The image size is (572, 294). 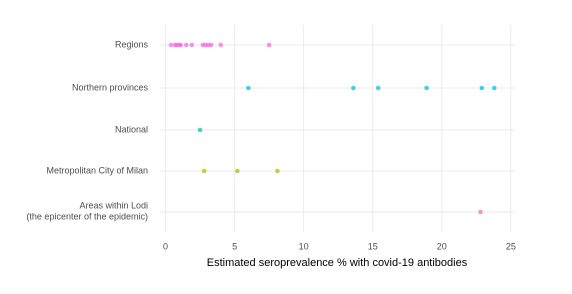 What do you see at coordinates (97, 170) in the screenshot?
I see `y-tick-label: Metropolitan City of Milan` at bounding box center [97, 170].